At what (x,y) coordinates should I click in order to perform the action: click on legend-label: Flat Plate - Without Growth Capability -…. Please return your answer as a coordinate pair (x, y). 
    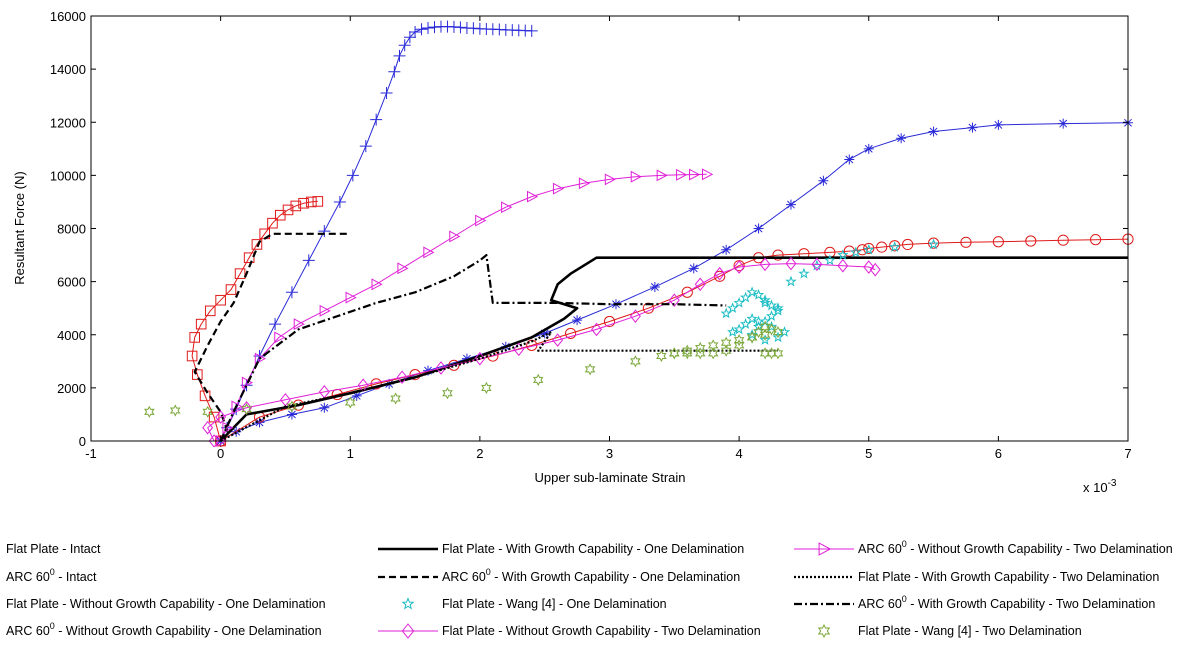
    Looking at the image, I should click on (601, 631).